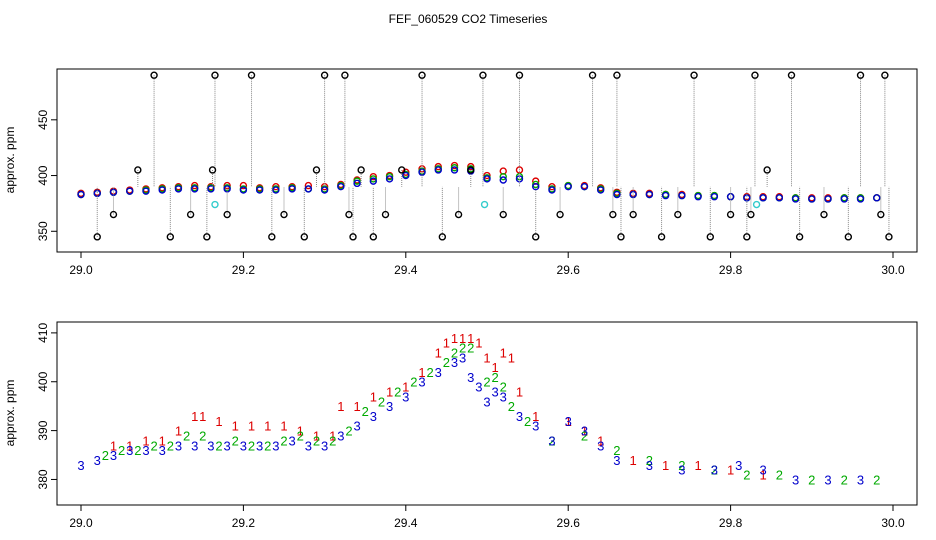 The height and width of the screenshot is (540, 936). I want to click on x-tick-label: 29.6, so click(569, 523).